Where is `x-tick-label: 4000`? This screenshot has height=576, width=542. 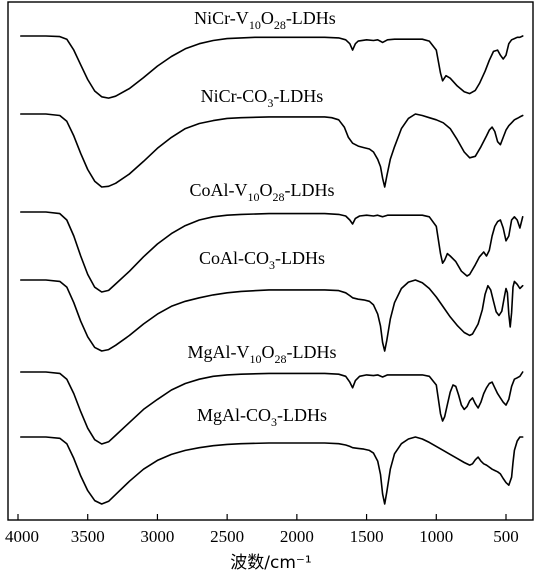
x-tick-label: 4000 is located at coordinates (22, 536).